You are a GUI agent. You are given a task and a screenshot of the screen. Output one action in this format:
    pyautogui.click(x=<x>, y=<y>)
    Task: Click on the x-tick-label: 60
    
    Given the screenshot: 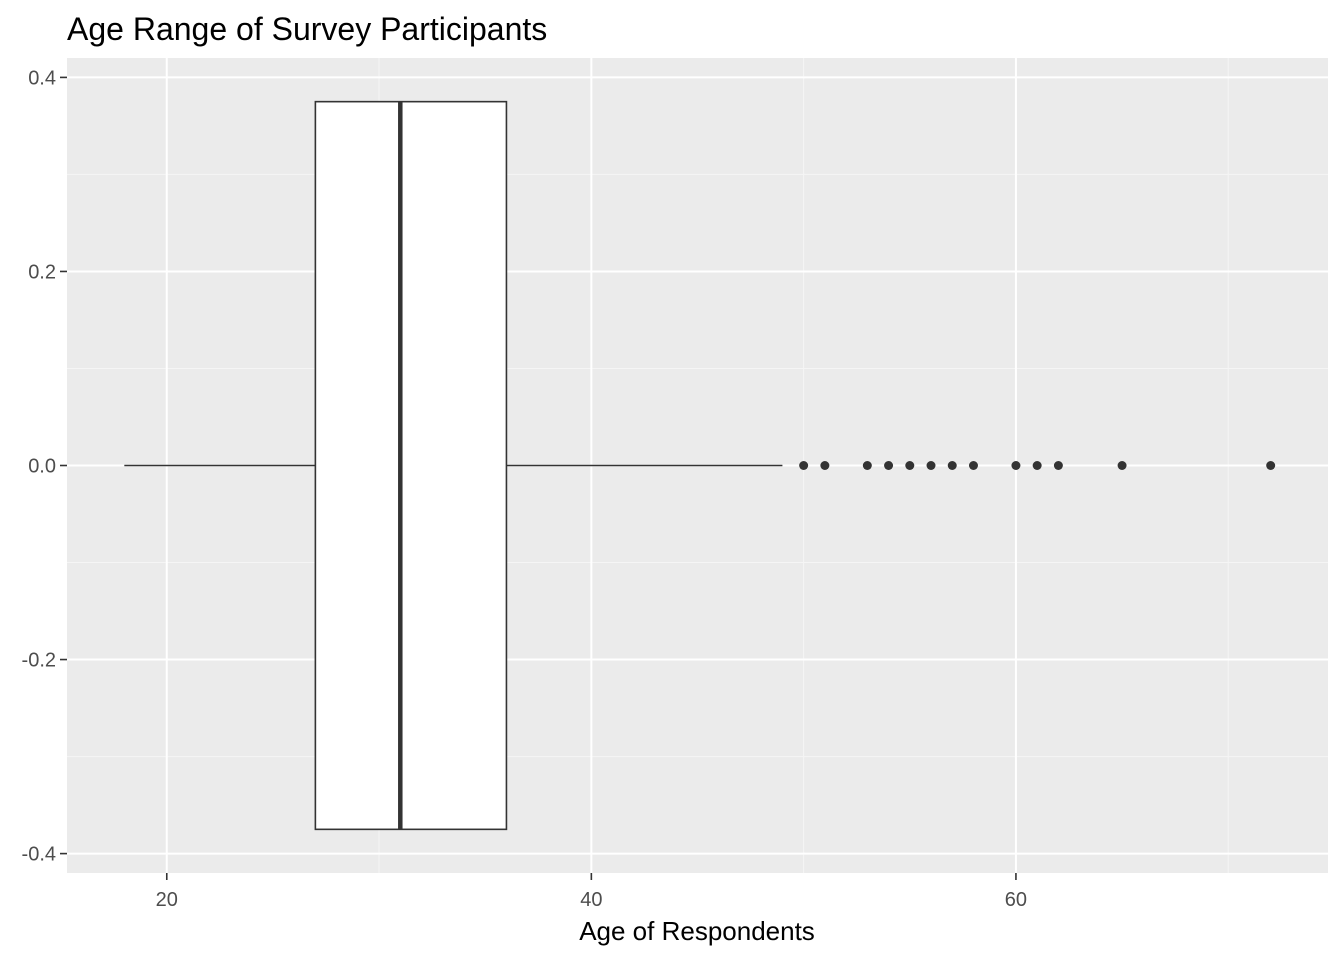 What is the action you would take?
    pyautogui.click(x=1016, y=900)
    